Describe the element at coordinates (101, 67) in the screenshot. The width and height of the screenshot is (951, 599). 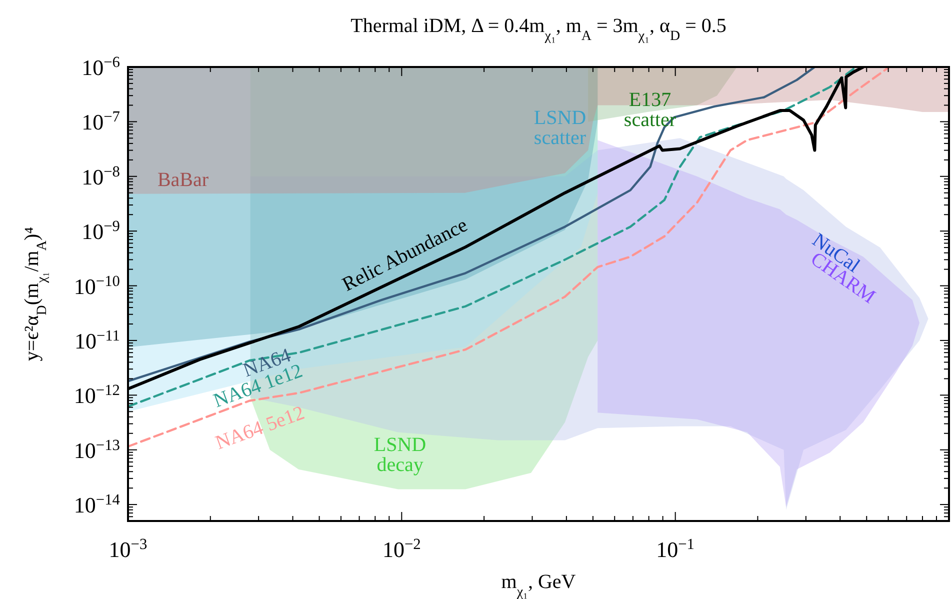
I see `y-tick-label: 10$^{−6}$` at that location.